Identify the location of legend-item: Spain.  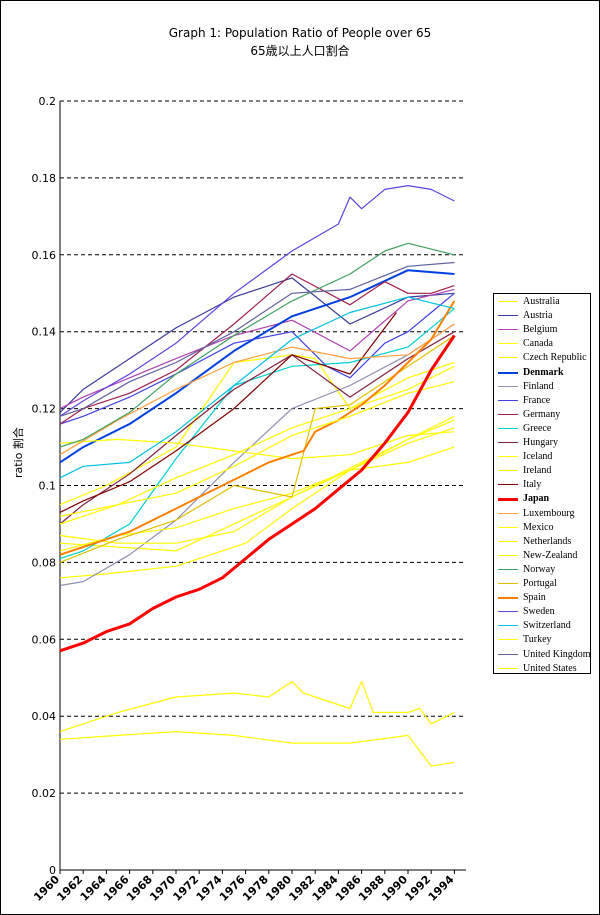
(542, 598).